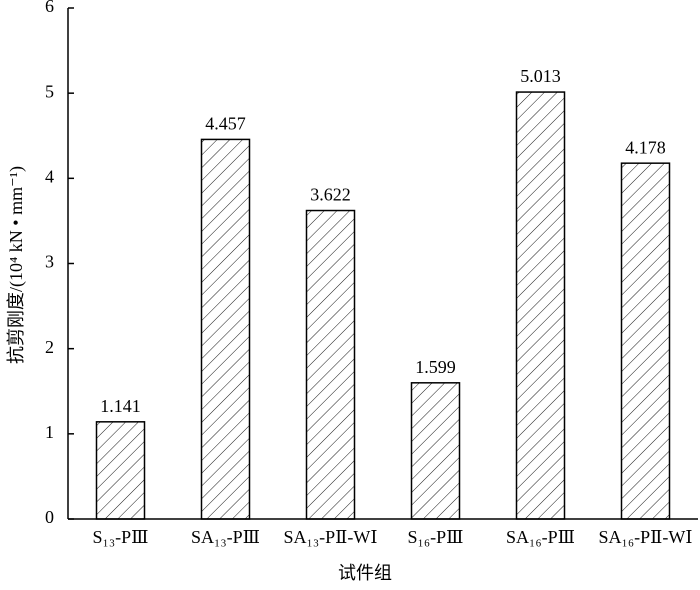 The width and height of the screenshot is (700, 590). What do you see at coordinates (120, 406) in the screenshot?
I see `value-label: 1.141` at bounding box center [120, 406].